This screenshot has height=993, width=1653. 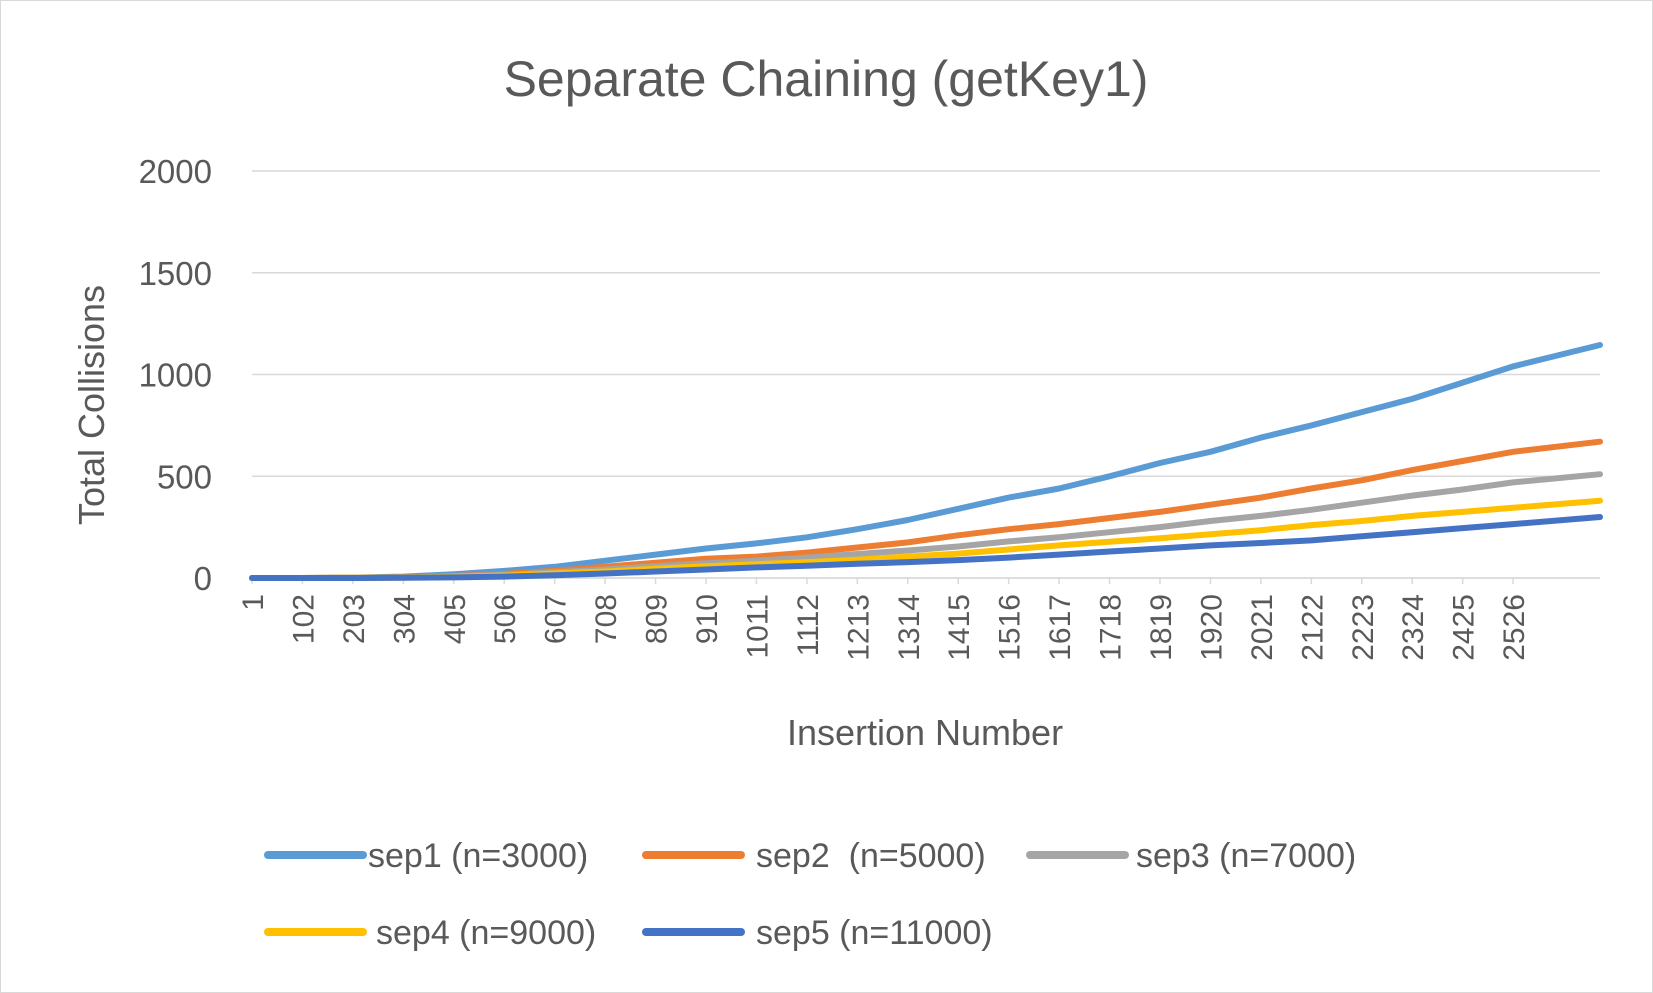 I want to click on y-tick-labels: 0 500 1000 1500 2000, so click(x=175, y=375).